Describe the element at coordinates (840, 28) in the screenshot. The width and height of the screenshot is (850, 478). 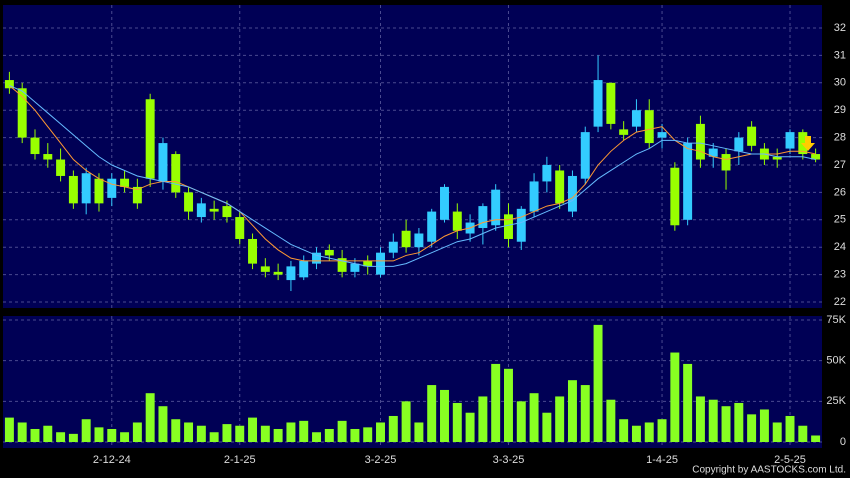
I see `y-tick-label: 32` at that location.